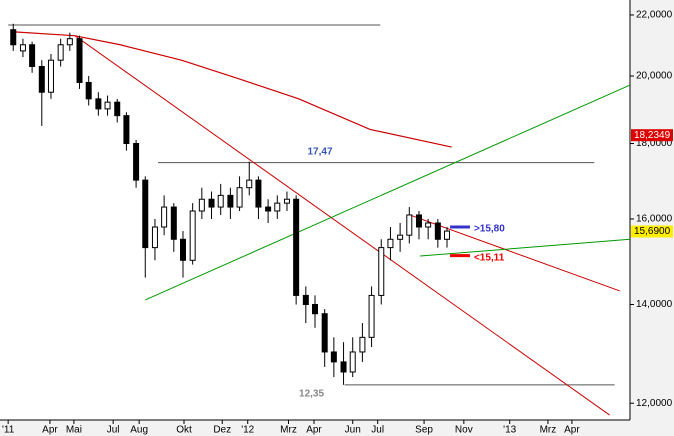 The image size is (674, 436). Describe the element at coordinates (654, 15) in the screenshot. I see `y-tick-label: 22,0000` at that location.